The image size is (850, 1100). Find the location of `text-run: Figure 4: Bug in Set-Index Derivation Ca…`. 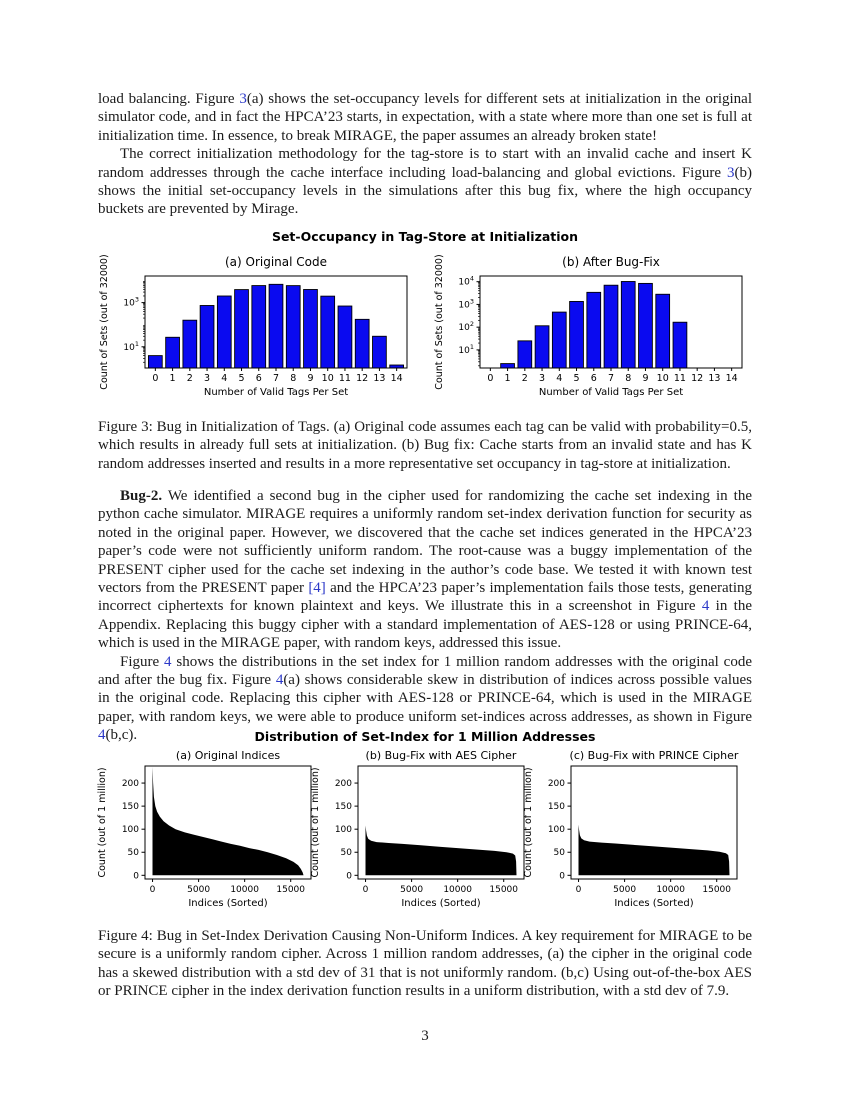

text-run: Figure 4: Bug in Set-Index Derivation Ca… is located at coordinates (425, 964).